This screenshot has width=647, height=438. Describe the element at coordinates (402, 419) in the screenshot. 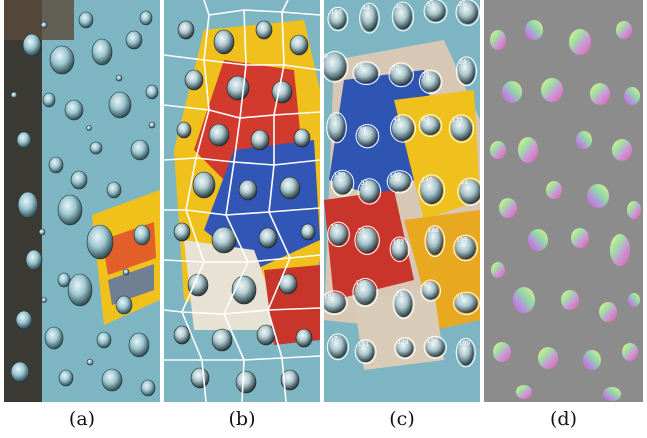

I see `caption-c: (c)` at that location.